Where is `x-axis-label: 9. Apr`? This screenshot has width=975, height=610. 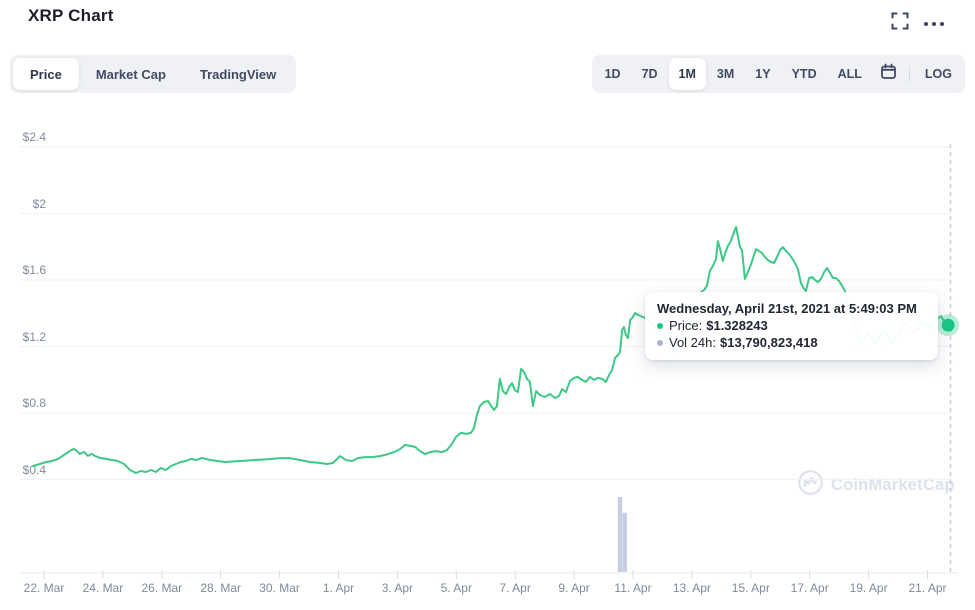
x-axis-label: 9. Apr is located at coordinates (574, 588).